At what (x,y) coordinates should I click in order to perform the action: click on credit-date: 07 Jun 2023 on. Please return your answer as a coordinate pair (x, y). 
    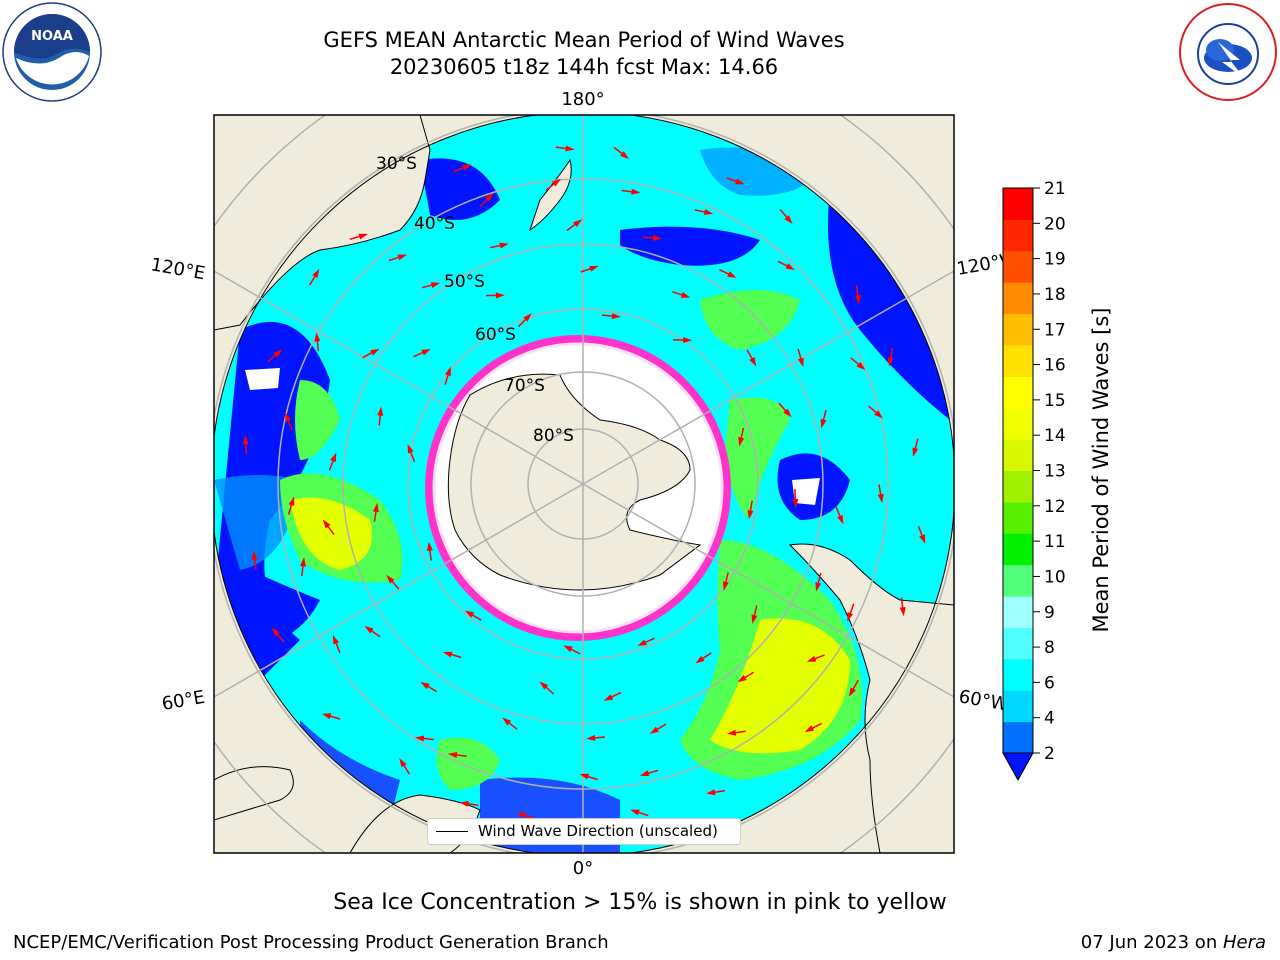
    Looking at the image, I should click on (1151, 942).